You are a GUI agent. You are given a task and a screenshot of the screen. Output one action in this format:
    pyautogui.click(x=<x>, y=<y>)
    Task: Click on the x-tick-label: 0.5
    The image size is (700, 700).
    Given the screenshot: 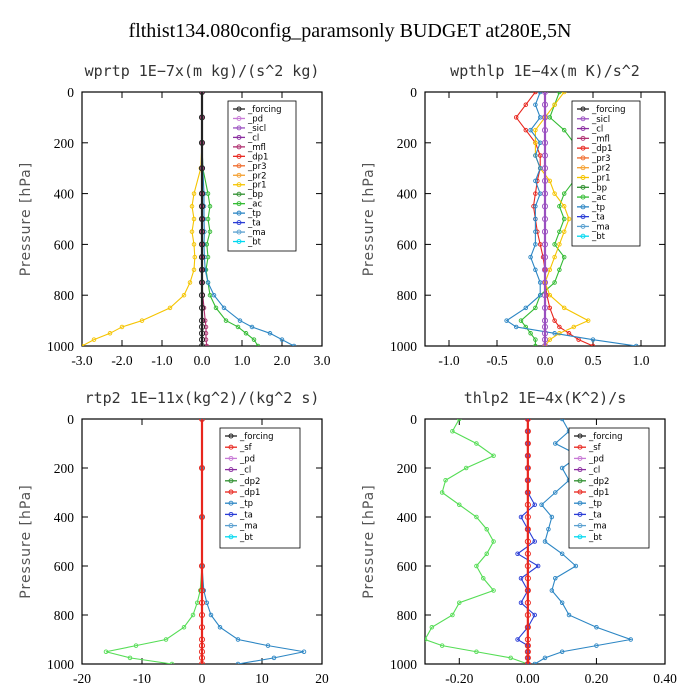 What is the action you would take?
    pyautogui.click(x=593, y=360)
    